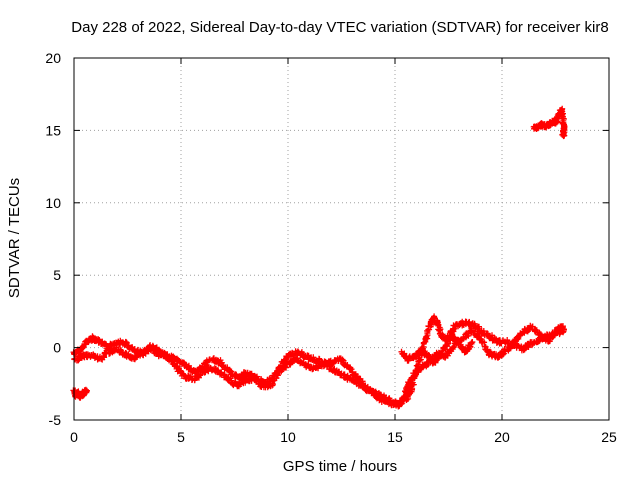 This screenshot has width=640, height=480. What do you see at coordinates (74, 437) in the screenshot?
I see `x-tick-label: 0` at bounding box center [74, 437].